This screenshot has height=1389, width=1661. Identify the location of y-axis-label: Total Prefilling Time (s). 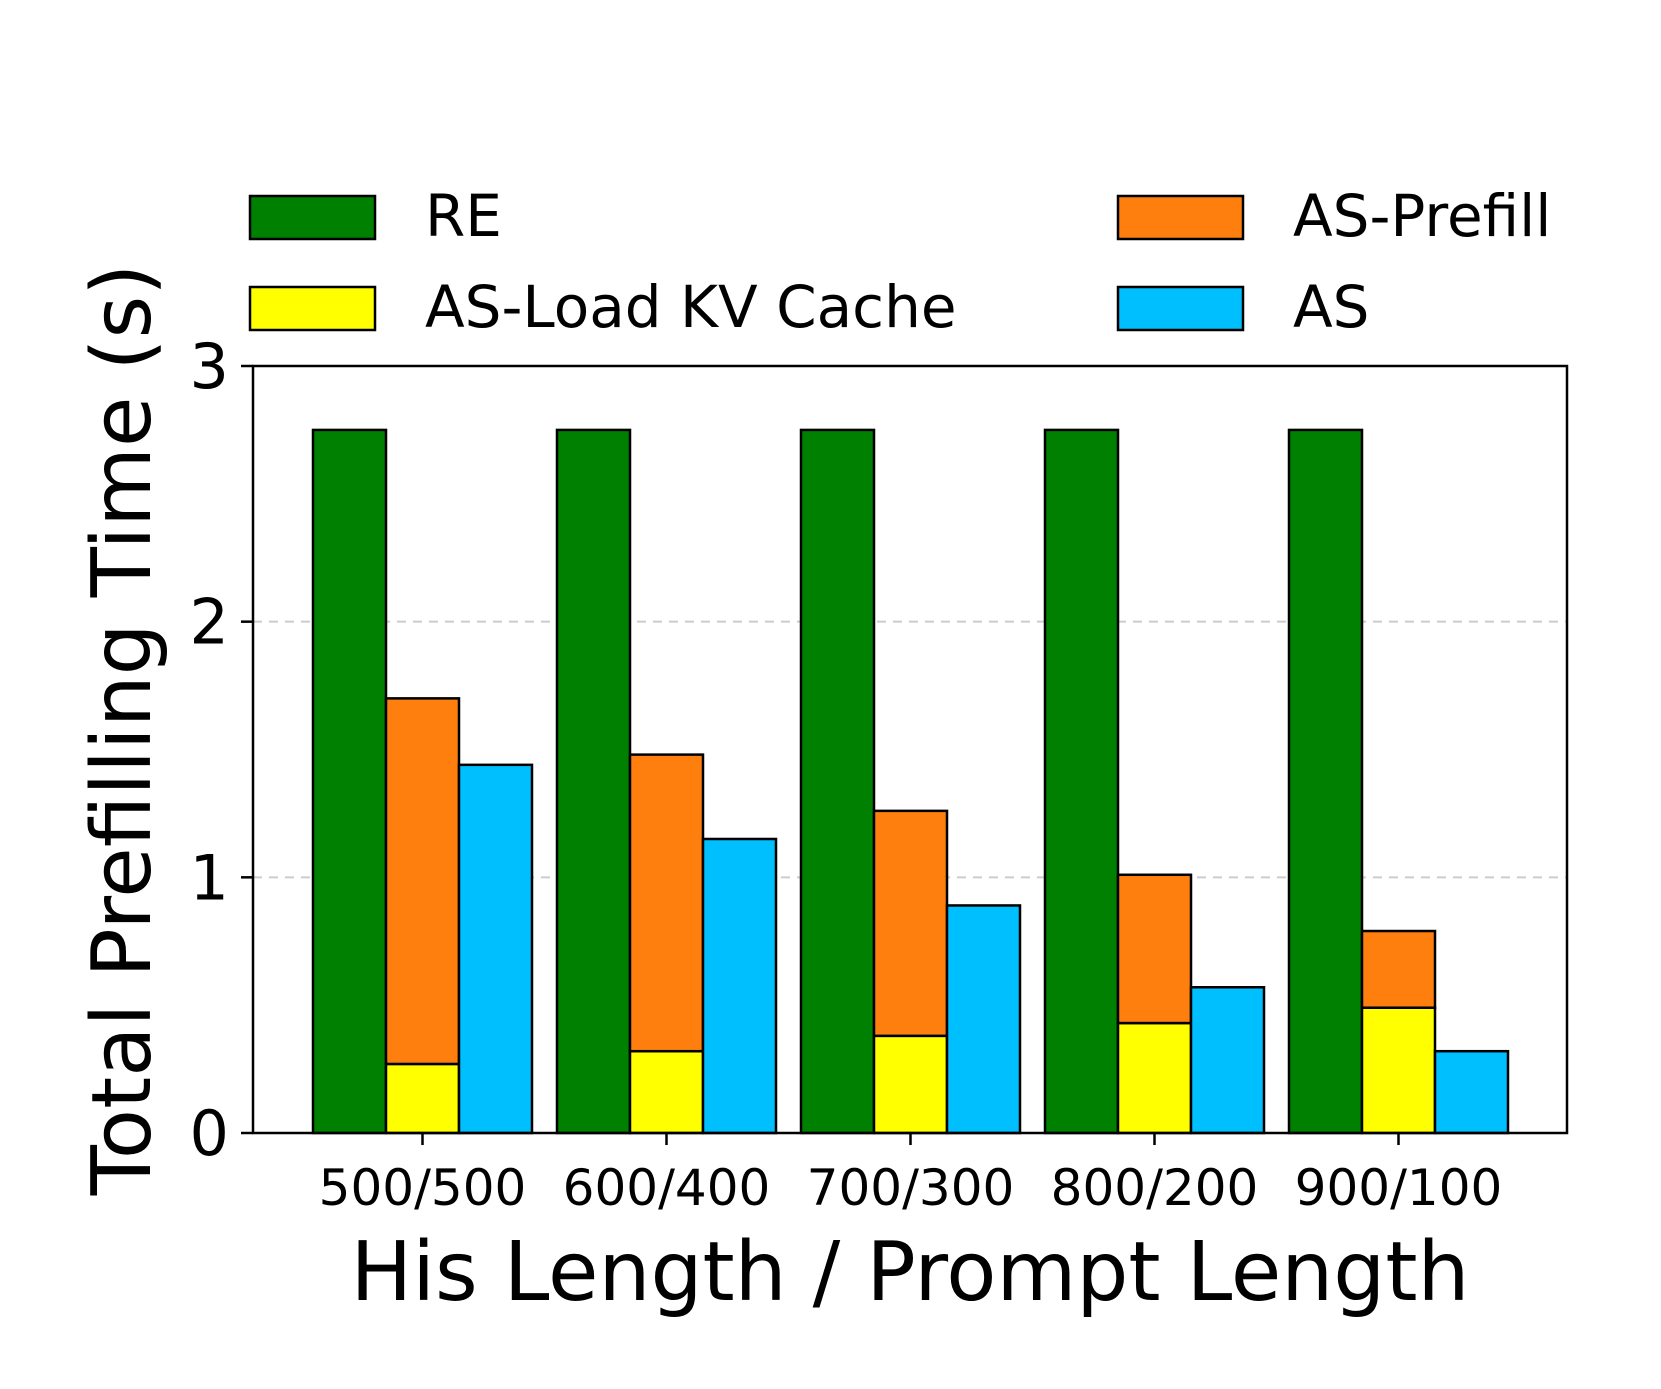
(122, 730).